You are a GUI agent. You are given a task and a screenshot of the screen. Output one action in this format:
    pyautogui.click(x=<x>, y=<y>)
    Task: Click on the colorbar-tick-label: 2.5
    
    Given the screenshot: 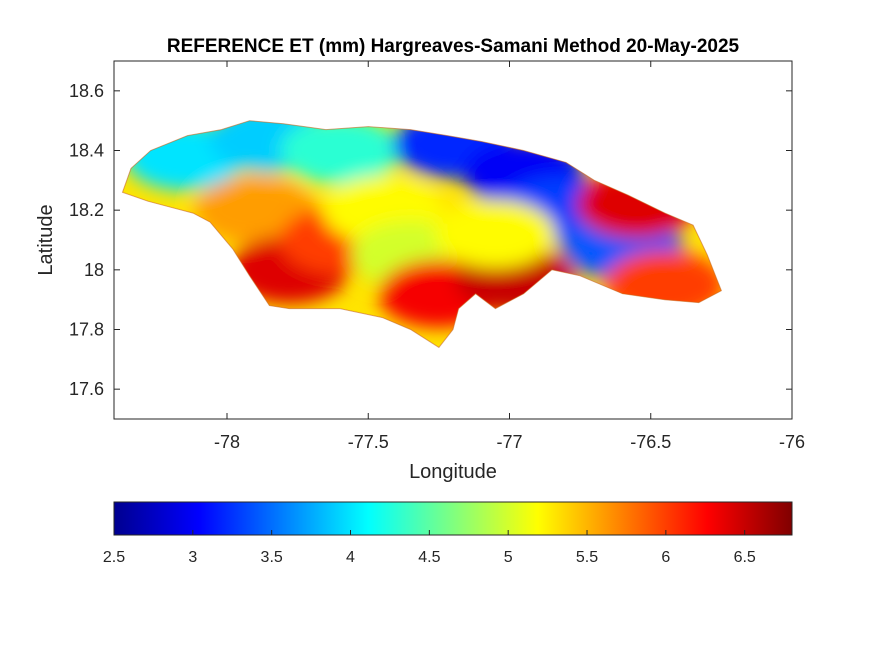 What is the action you would take?
    pyautogui.click(x=114, y=557)
    